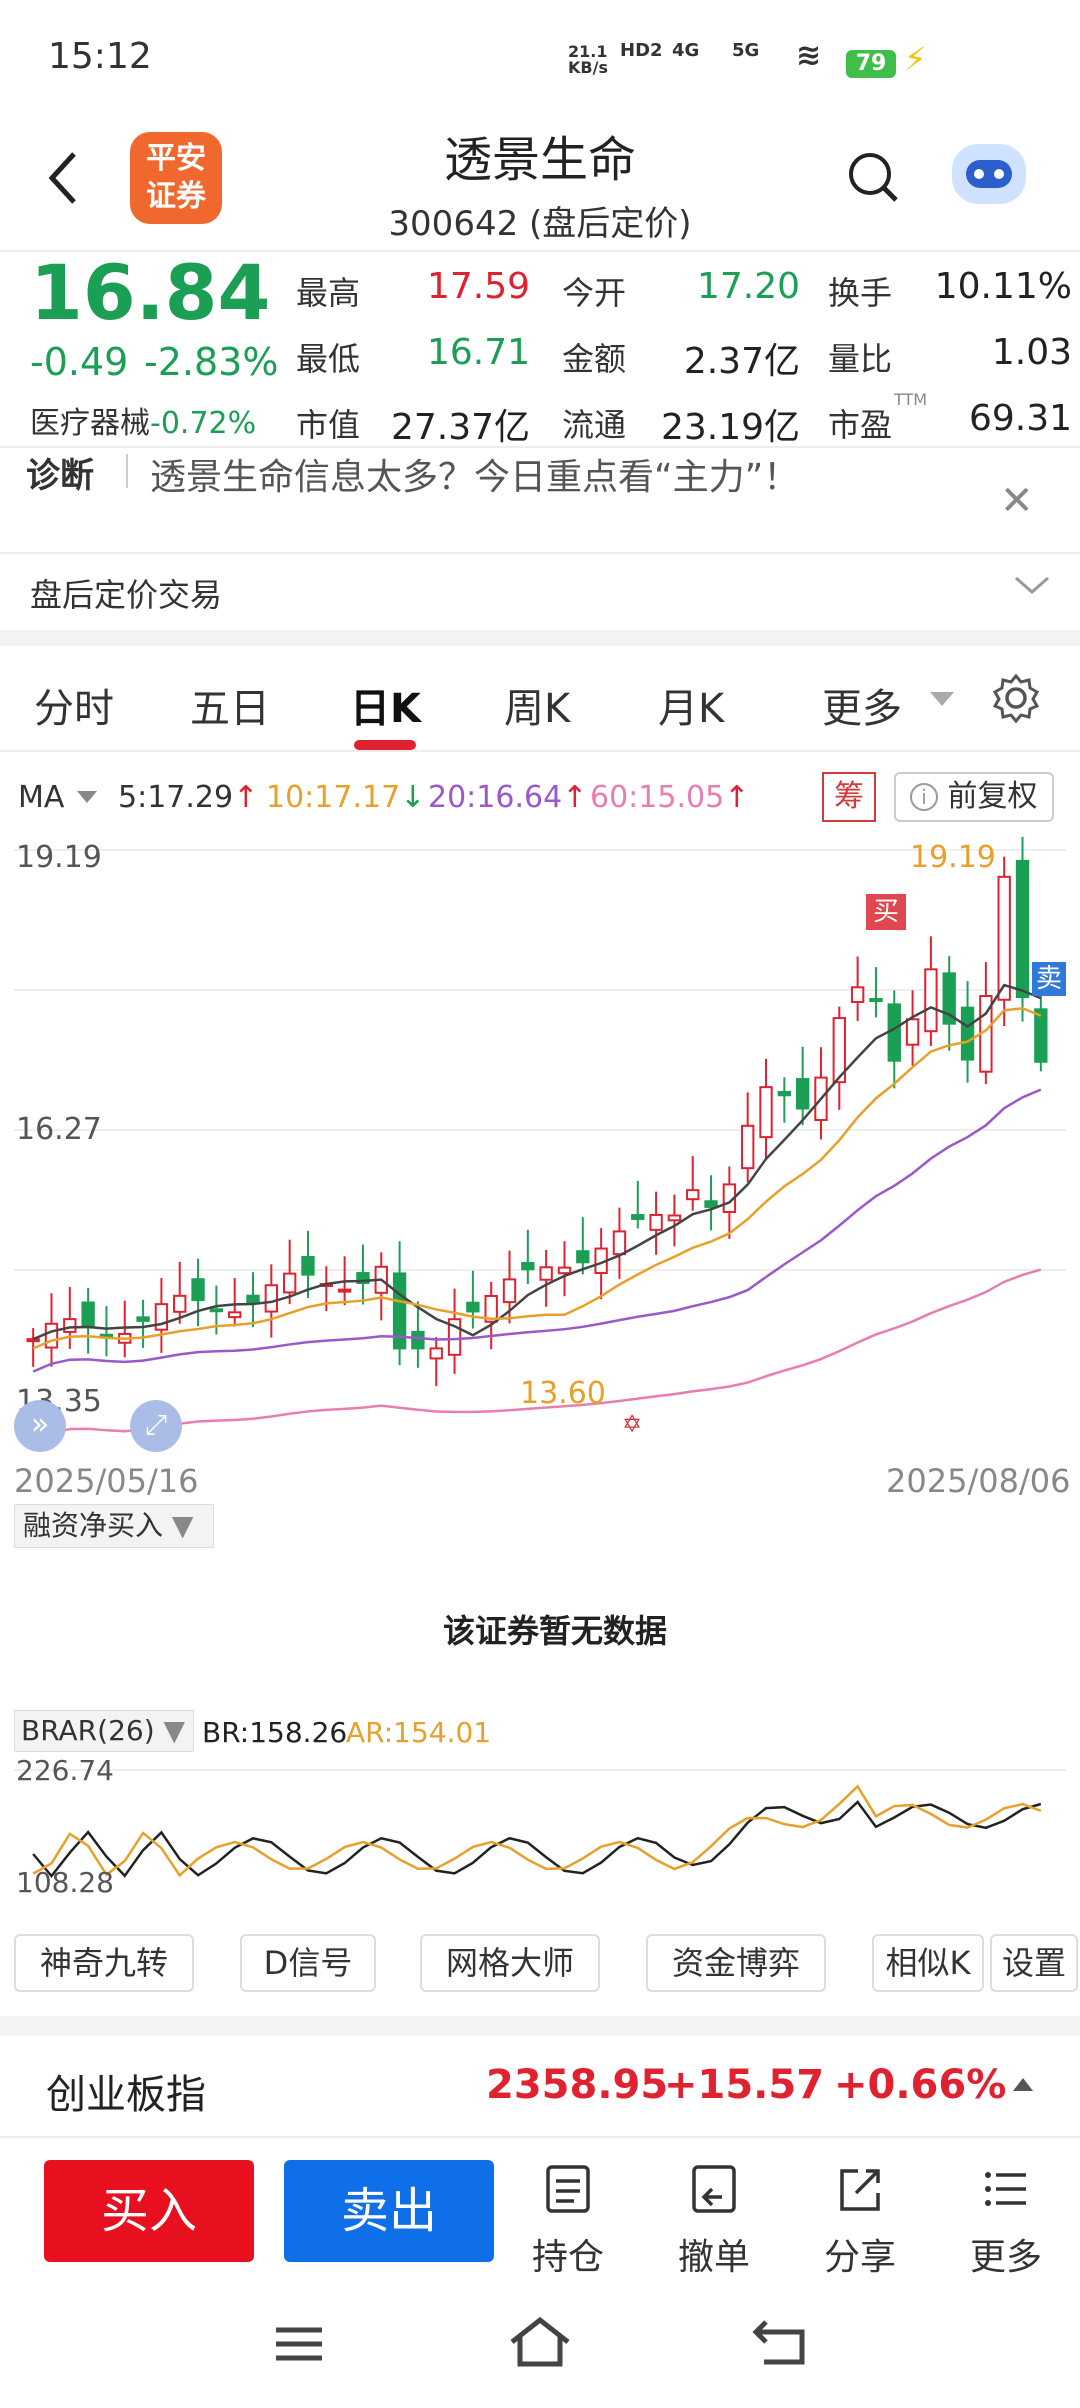 The height and width of the screenshot is (2408, 1080). What do you see at coordinates (540, 2342) in the screenshot?
I see `home-icon` at bounding box center [540, 2342].